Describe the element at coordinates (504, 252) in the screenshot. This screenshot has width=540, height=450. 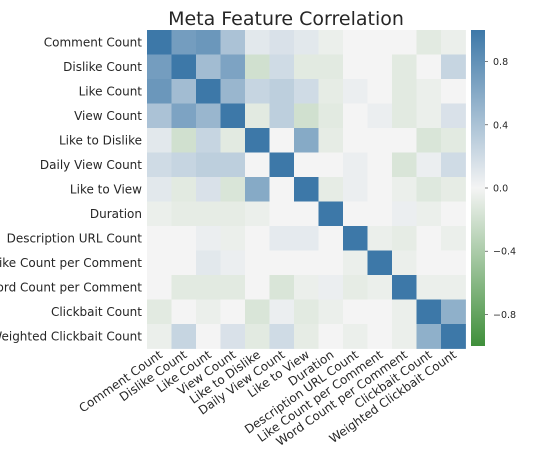
I see `colorbar-tick-label: −0.4` at that location.